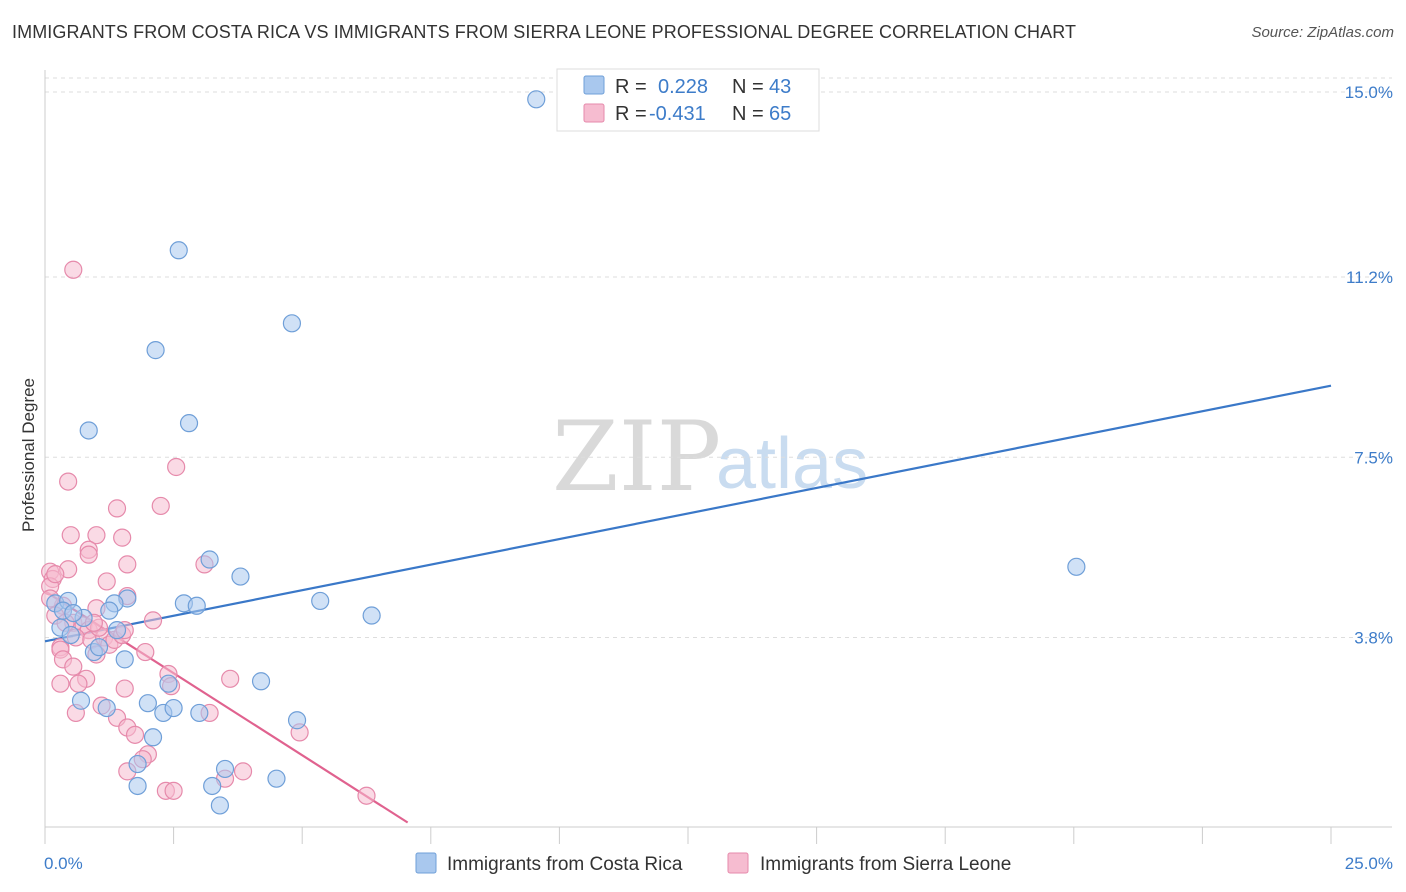  What do you see at coordinates (1369, 277) in the screenshot?
I see `y-tick-label: 11.2%` at bounding box center [1369, 277].